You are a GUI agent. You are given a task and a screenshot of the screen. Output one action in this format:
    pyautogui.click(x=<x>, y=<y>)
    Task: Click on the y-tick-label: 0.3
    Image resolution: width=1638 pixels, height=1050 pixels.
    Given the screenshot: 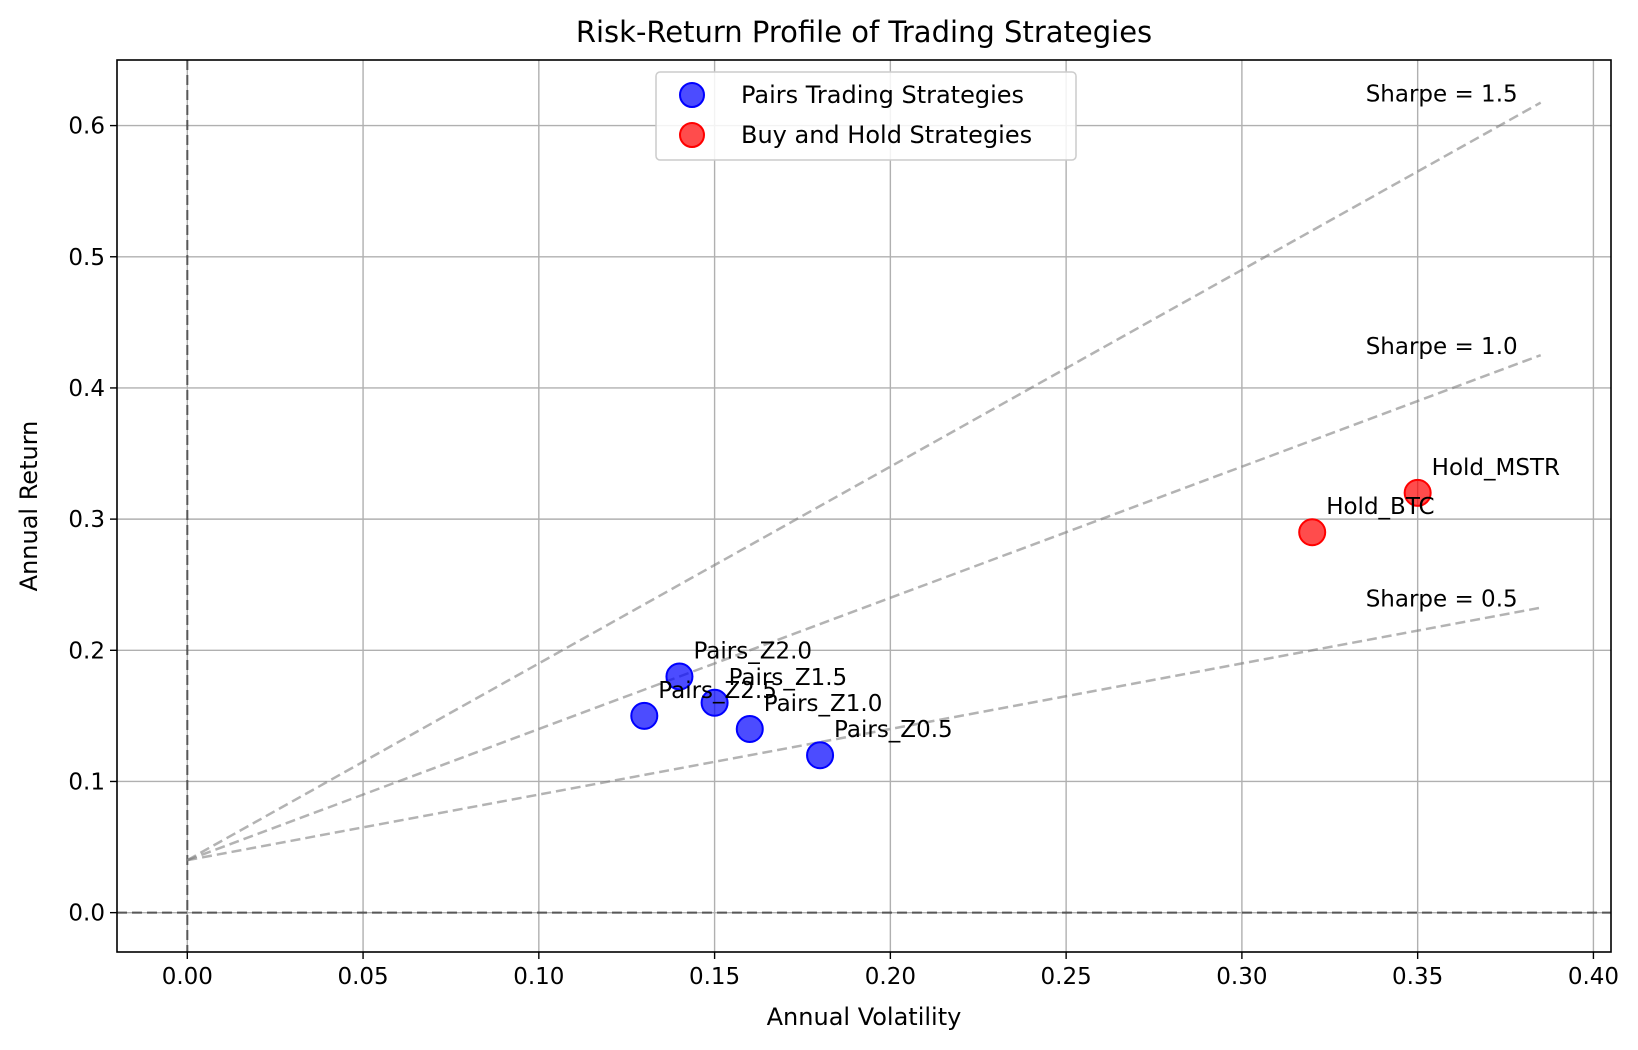 What is the action you would take?
    pyautogui.click(x=86, y=520)
    